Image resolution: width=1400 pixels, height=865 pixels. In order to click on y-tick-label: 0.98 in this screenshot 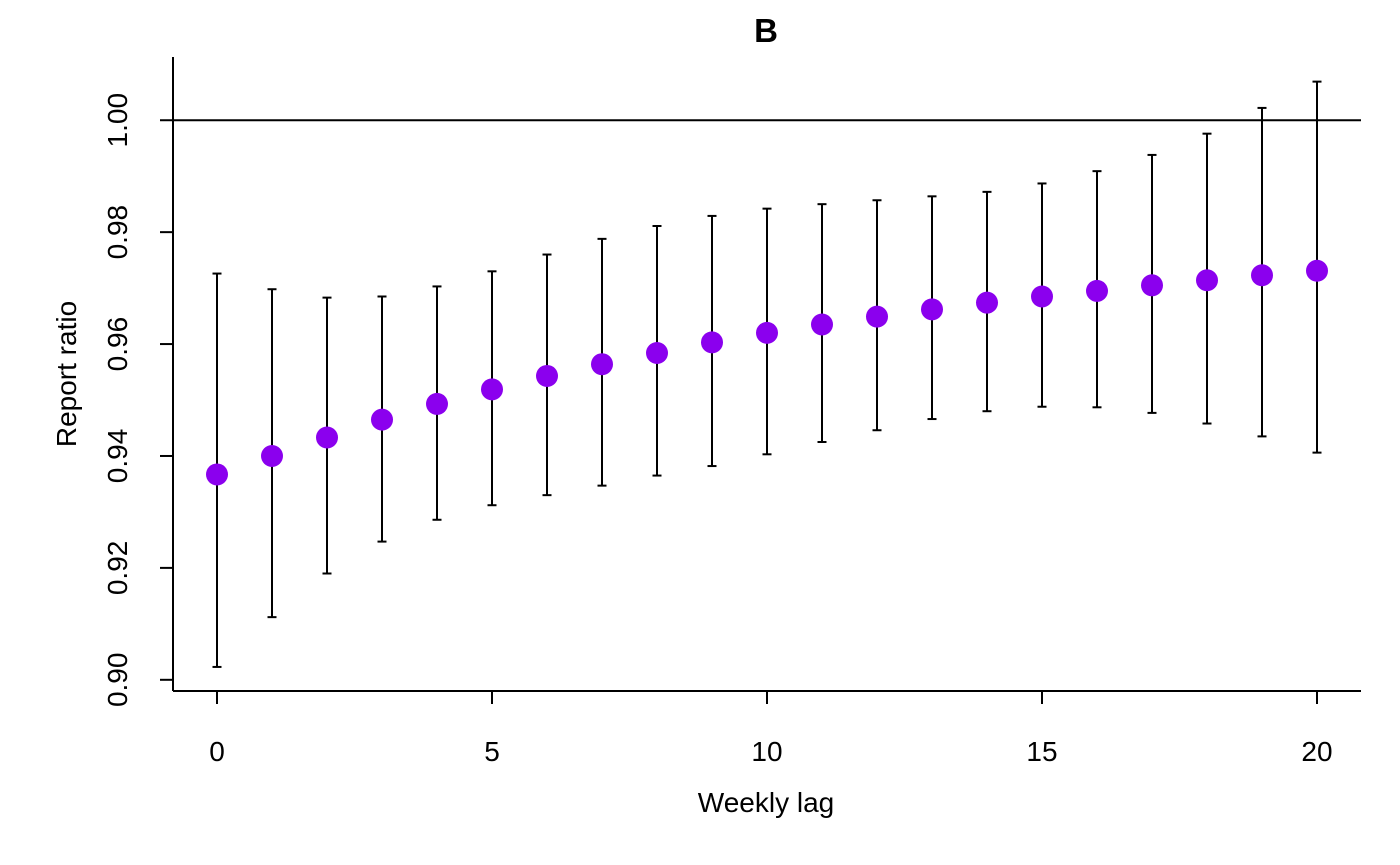, I will do `click(117, 232)`.